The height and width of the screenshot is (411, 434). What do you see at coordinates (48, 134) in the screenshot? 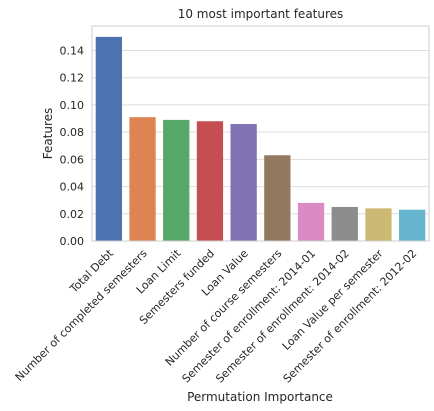
I see `y-axis-title: Features` at bounding box center [48, 134].